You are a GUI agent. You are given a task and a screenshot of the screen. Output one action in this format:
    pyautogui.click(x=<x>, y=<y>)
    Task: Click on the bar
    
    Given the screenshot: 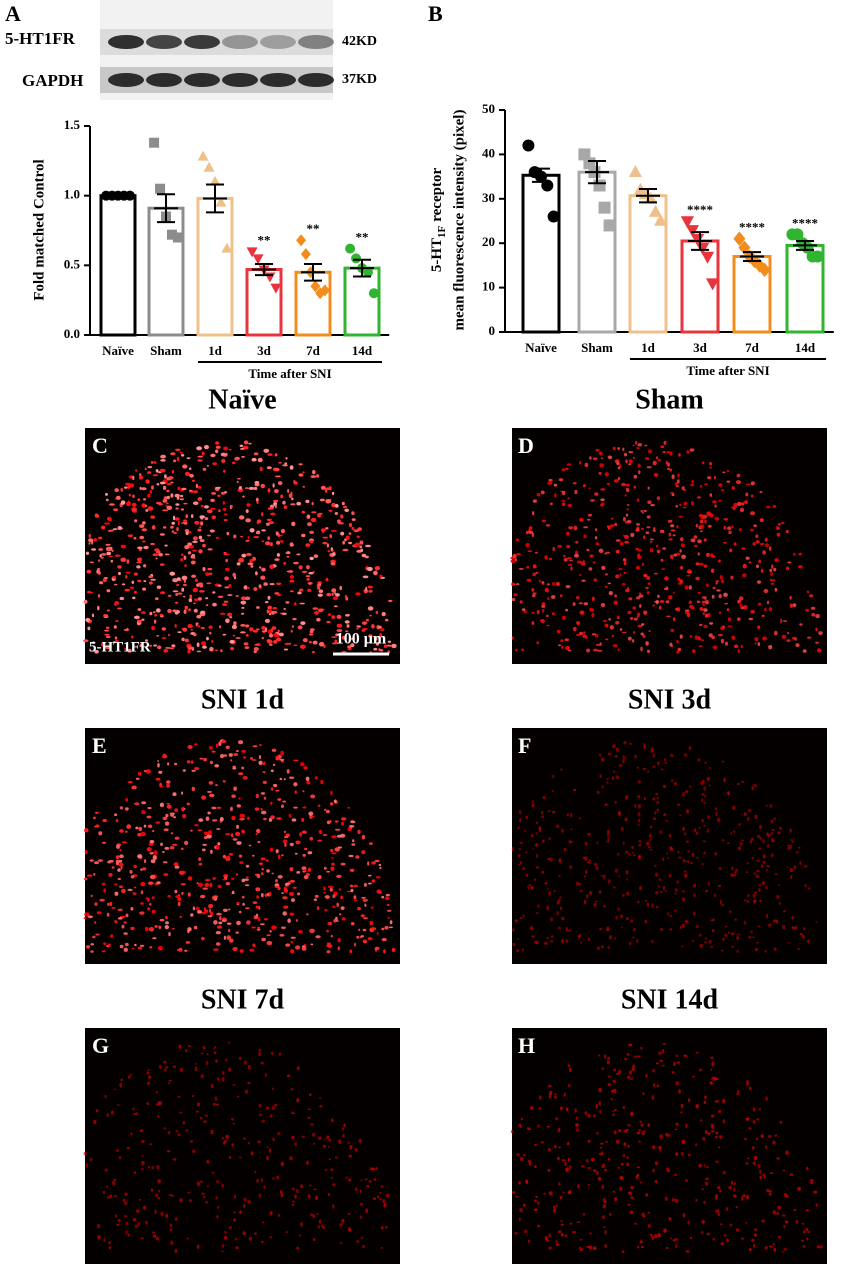 What is the action you would take?
    pyautogui.click(x=264, y=302)
    